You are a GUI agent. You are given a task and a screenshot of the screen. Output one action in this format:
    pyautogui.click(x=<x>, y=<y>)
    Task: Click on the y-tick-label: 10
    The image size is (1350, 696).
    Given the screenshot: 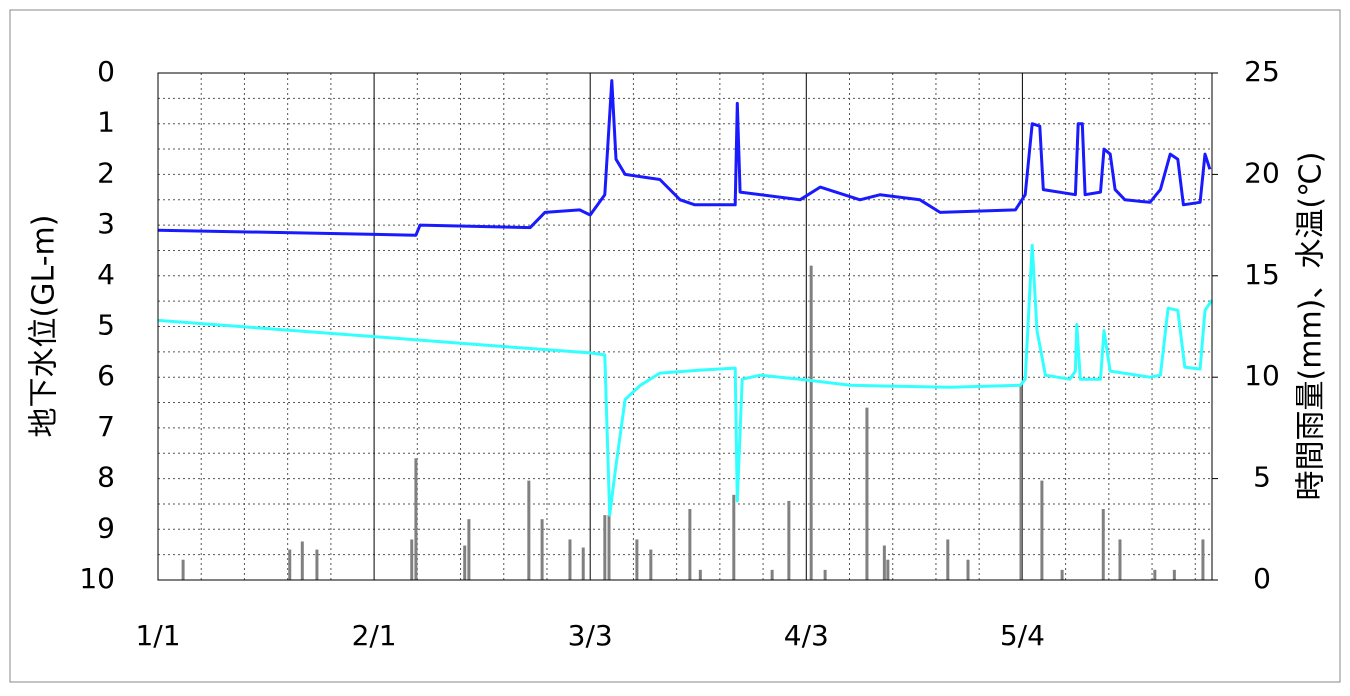 What is the action you would take?
    pyautogui.click(x=97, y=578)
    